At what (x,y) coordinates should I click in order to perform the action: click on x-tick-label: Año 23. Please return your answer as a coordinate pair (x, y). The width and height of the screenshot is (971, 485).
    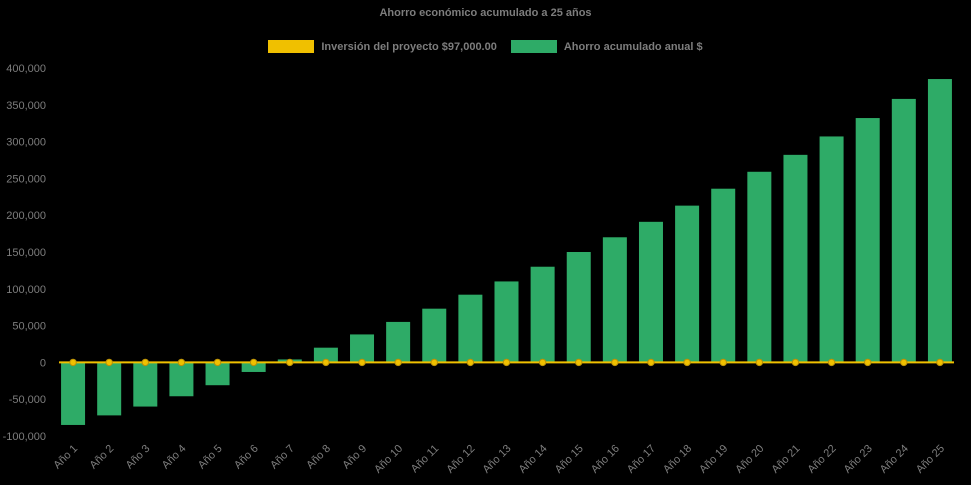
    Looking at the image, I should click on (858, 459).